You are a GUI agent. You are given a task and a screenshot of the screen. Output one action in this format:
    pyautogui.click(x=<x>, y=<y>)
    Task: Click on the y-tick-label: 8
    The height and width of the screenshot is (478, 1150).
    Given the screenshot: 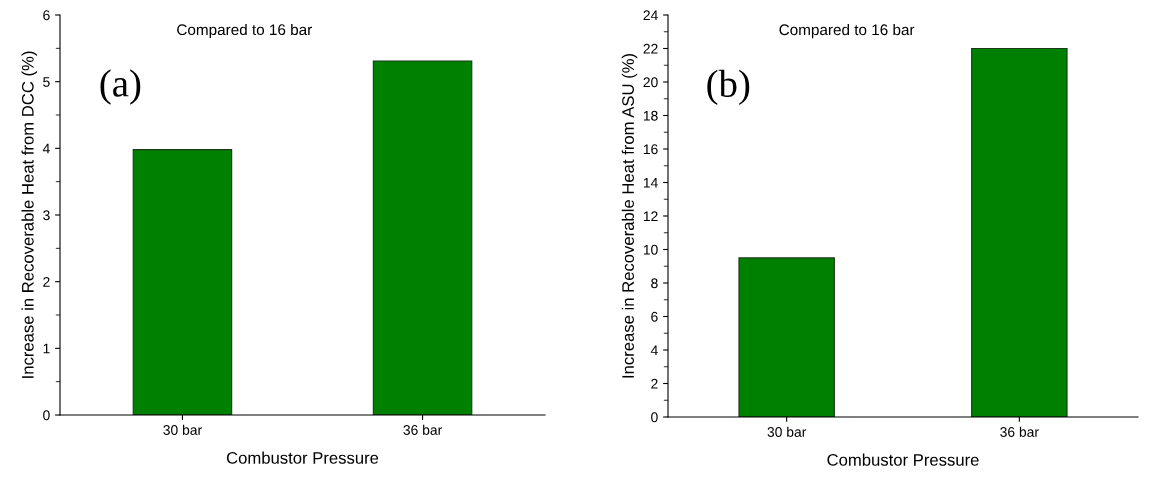 What is the action you would take?
    pyautogui.click(x=654, y=283)
    